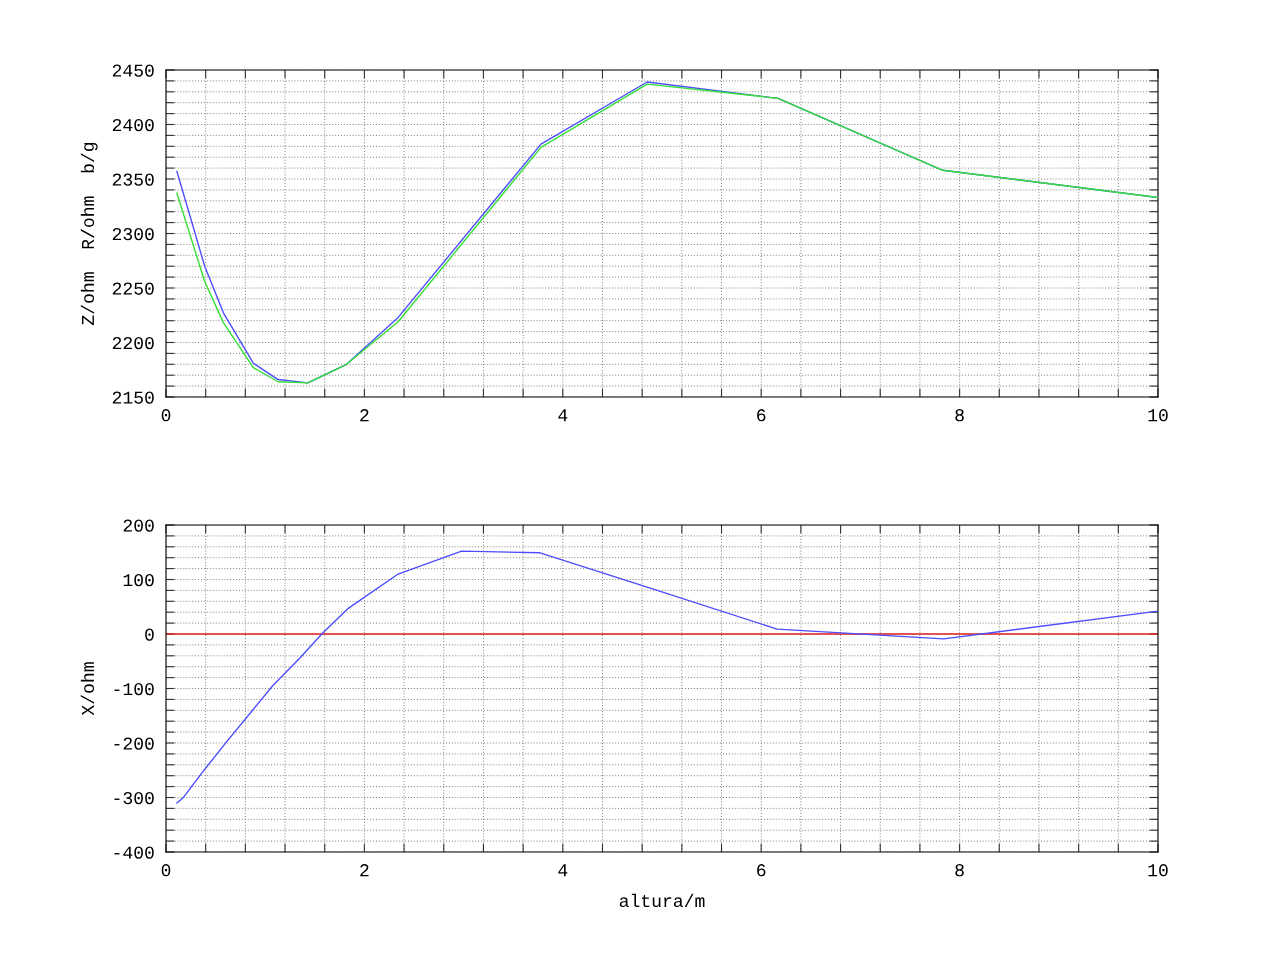  What do you see at coordinates (149, 634) in the screenshot?
I see `y-tick-label: 0` at bounding box center [149, 634].